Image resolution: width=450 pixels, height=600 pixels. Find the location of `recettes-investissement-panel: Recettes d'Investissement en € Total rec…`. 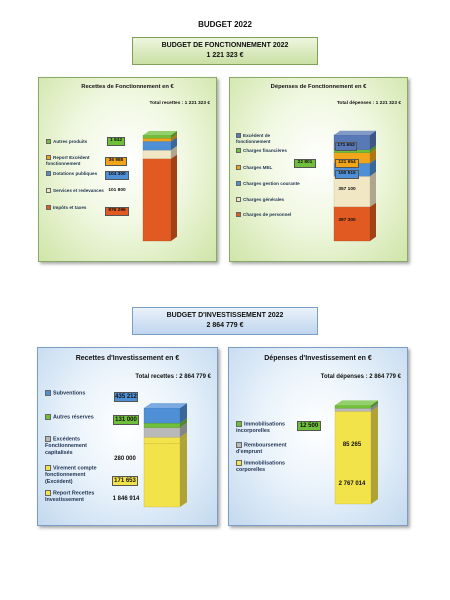

recettes-investissement-panel: Recettes d'Investissement en € Total rec… is located at coordinates (127, 436).